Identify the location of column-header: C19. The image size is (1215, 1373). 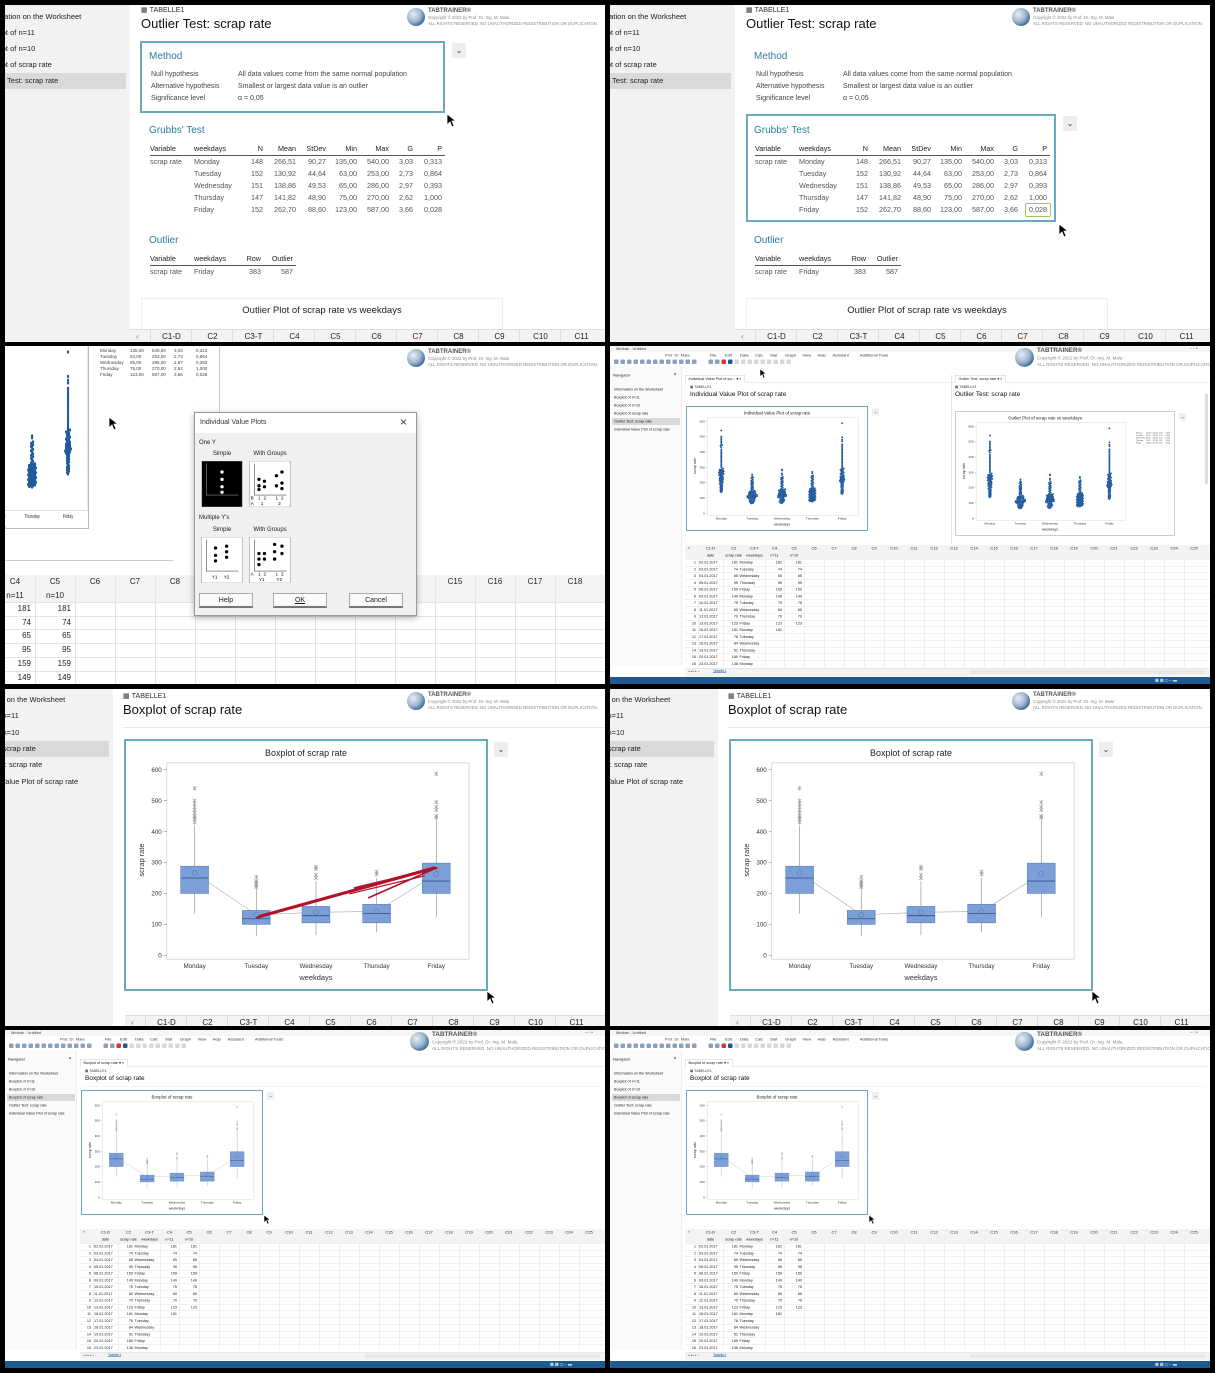
(1074, 1232).